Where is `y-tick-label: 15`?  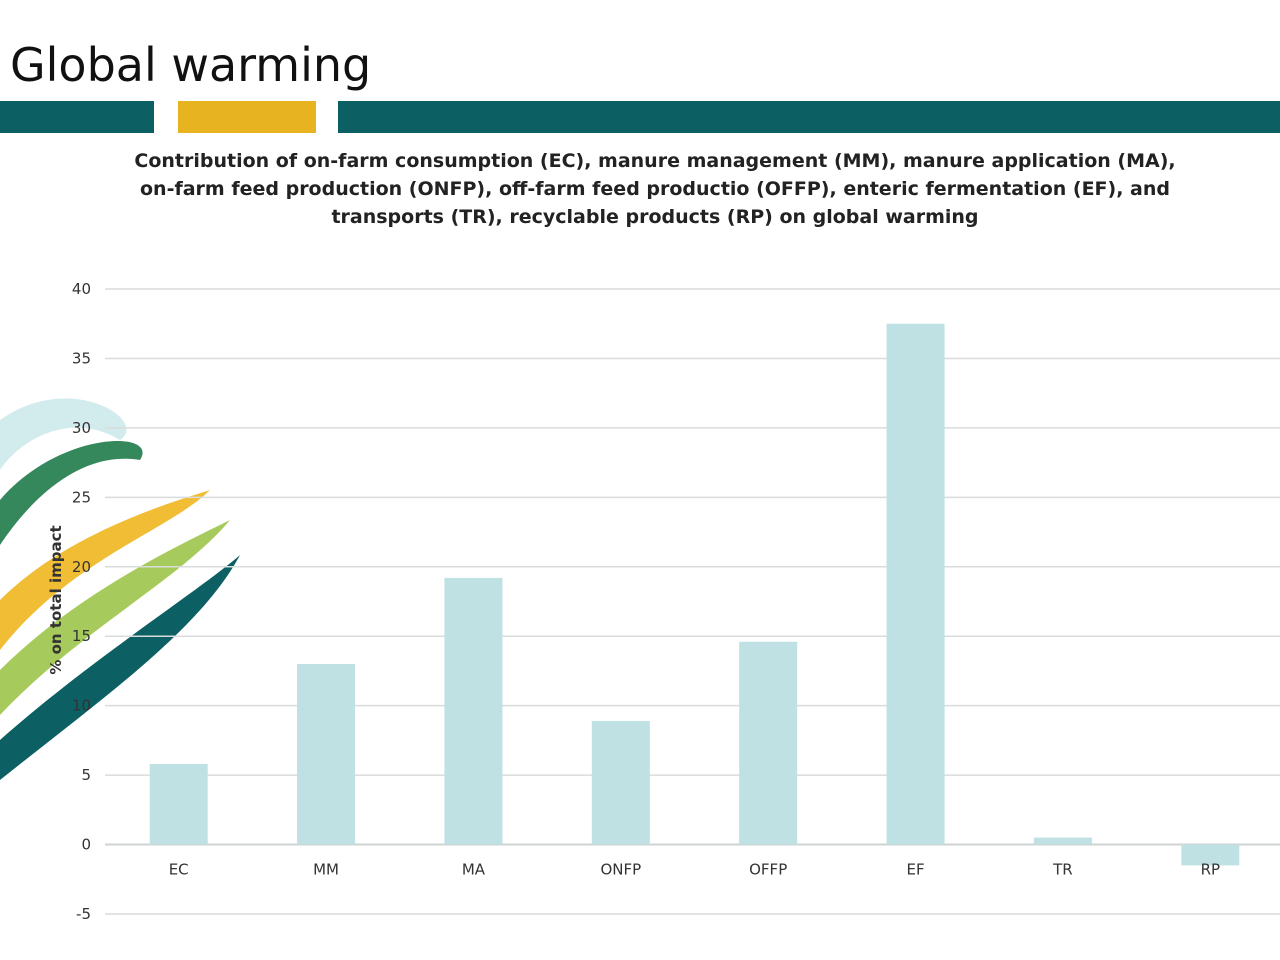
y-tick-label: 15 is located at coordinates (81, 636).